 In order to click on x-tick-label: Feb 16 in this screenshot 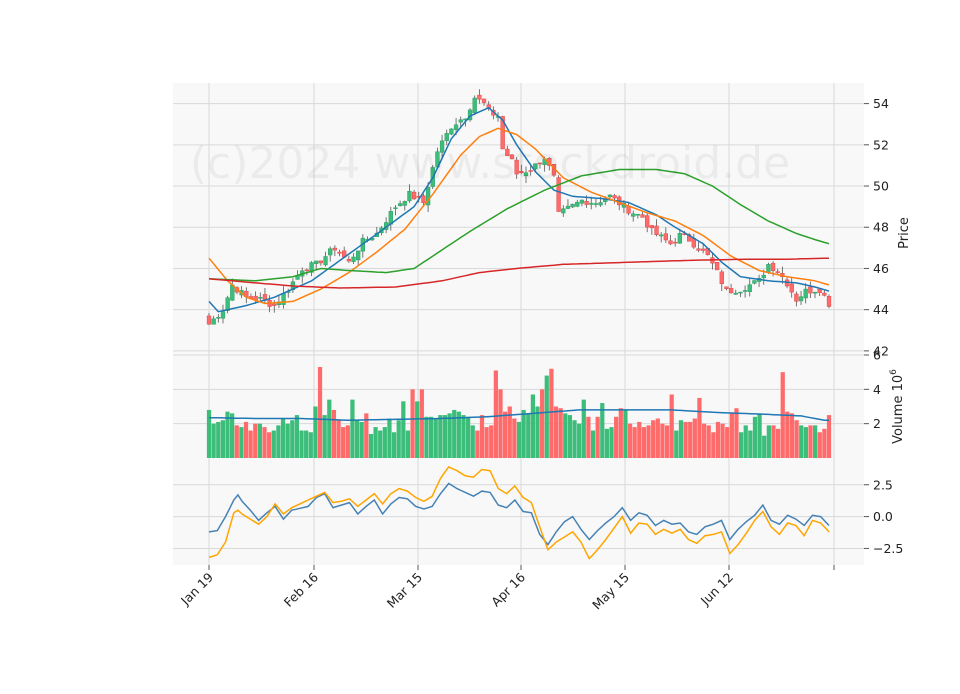, I will do `click(301, 589)`.